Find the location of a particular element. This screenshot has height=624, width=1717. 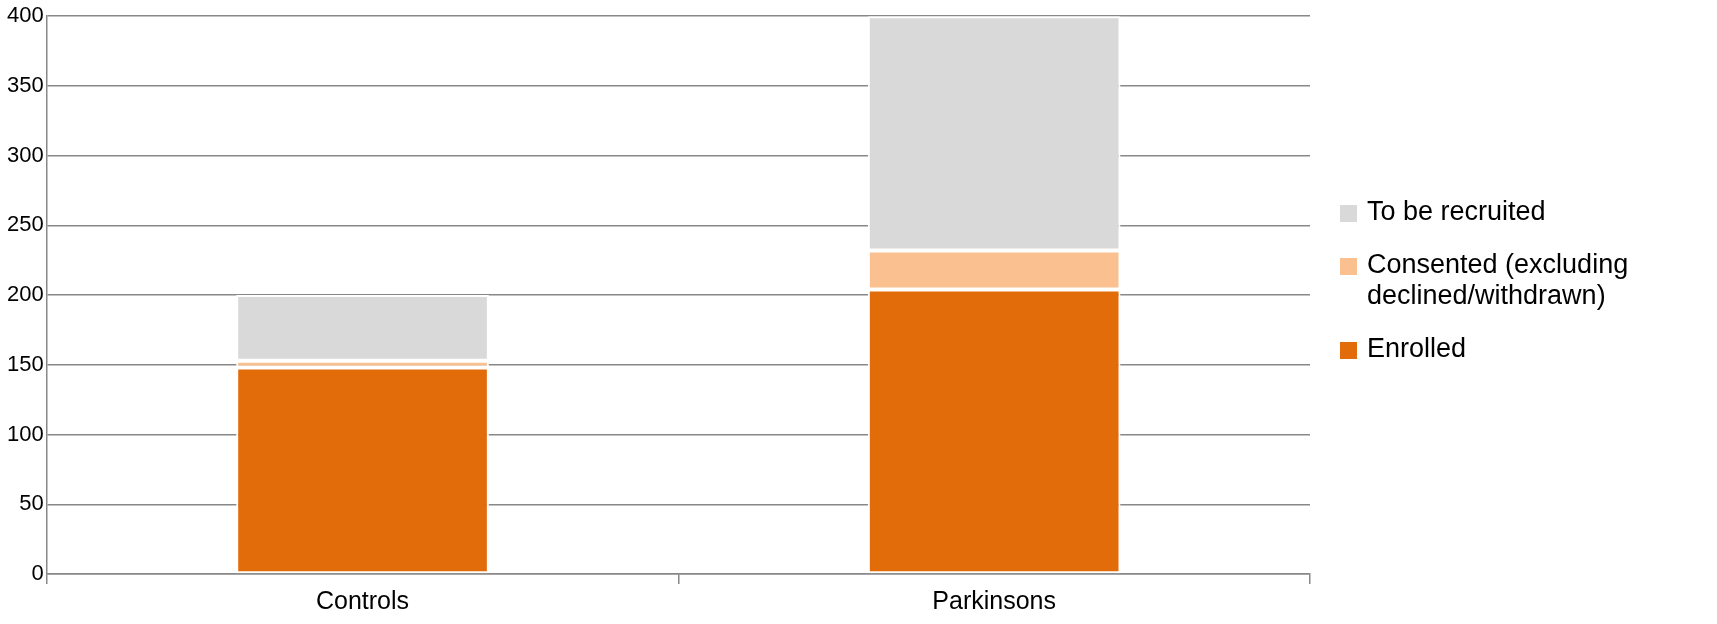

y-tick-label: 400 is located at coordinates (25, 15).